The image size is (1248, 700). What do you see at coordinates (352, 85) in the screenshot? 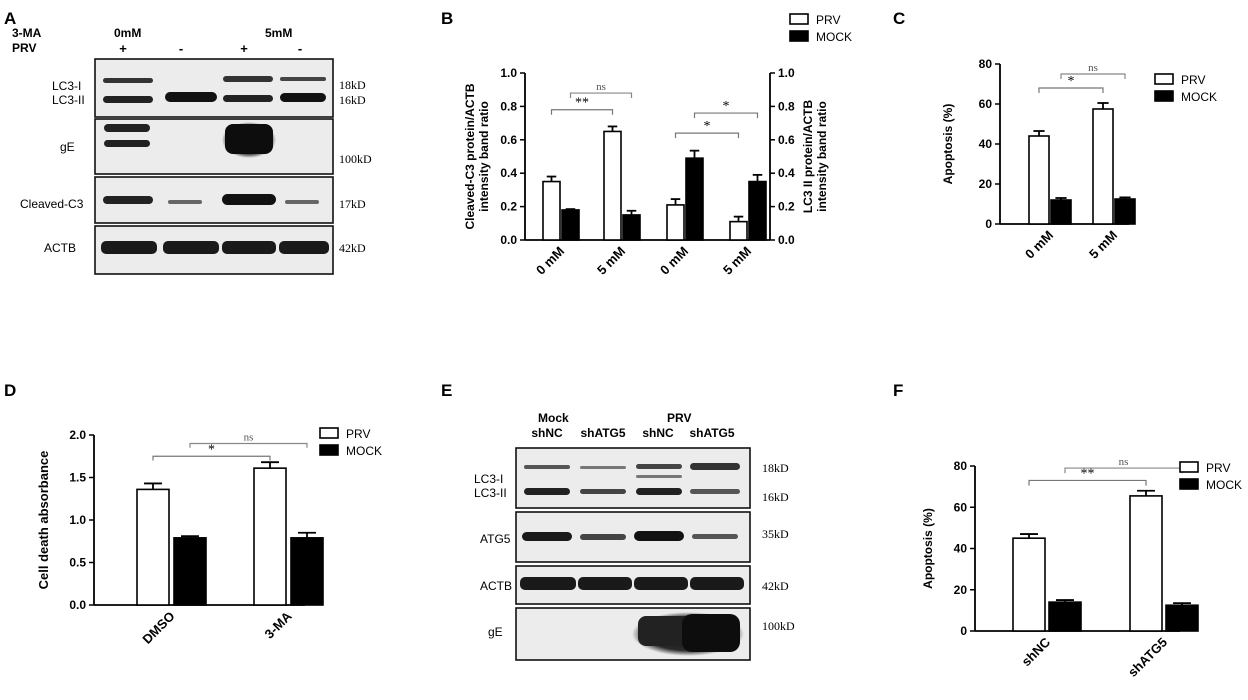
I see `panel-a-lc3i-size: 18kD` at bounding box center [352, 85].